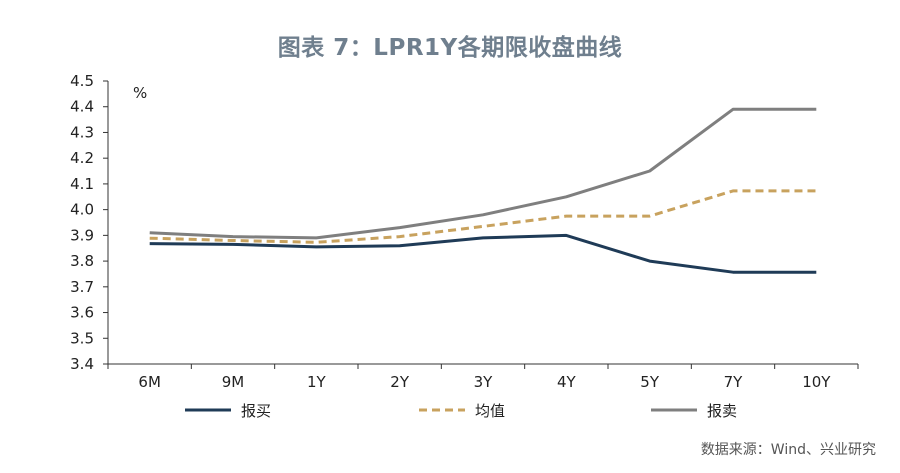  I want to click on x-tick-label: 7Y, so click(734, 382).